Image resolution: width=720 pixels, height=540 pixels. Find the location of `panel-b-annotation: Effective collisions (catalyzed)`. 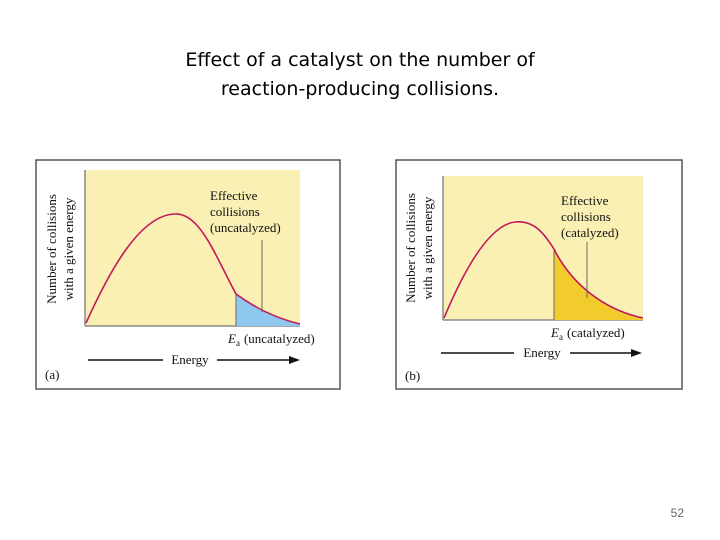

panel-b-annotation: Effective collisions (catalyzed) is located at coordinates (590, 216).